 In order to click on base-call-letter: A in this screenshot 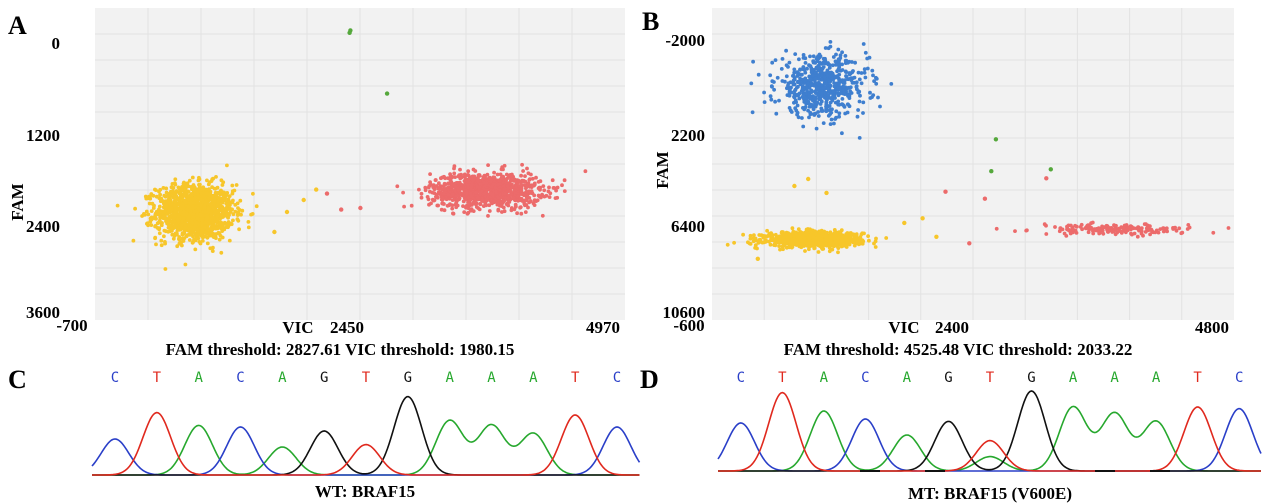, I will do `click(282, 378)`.